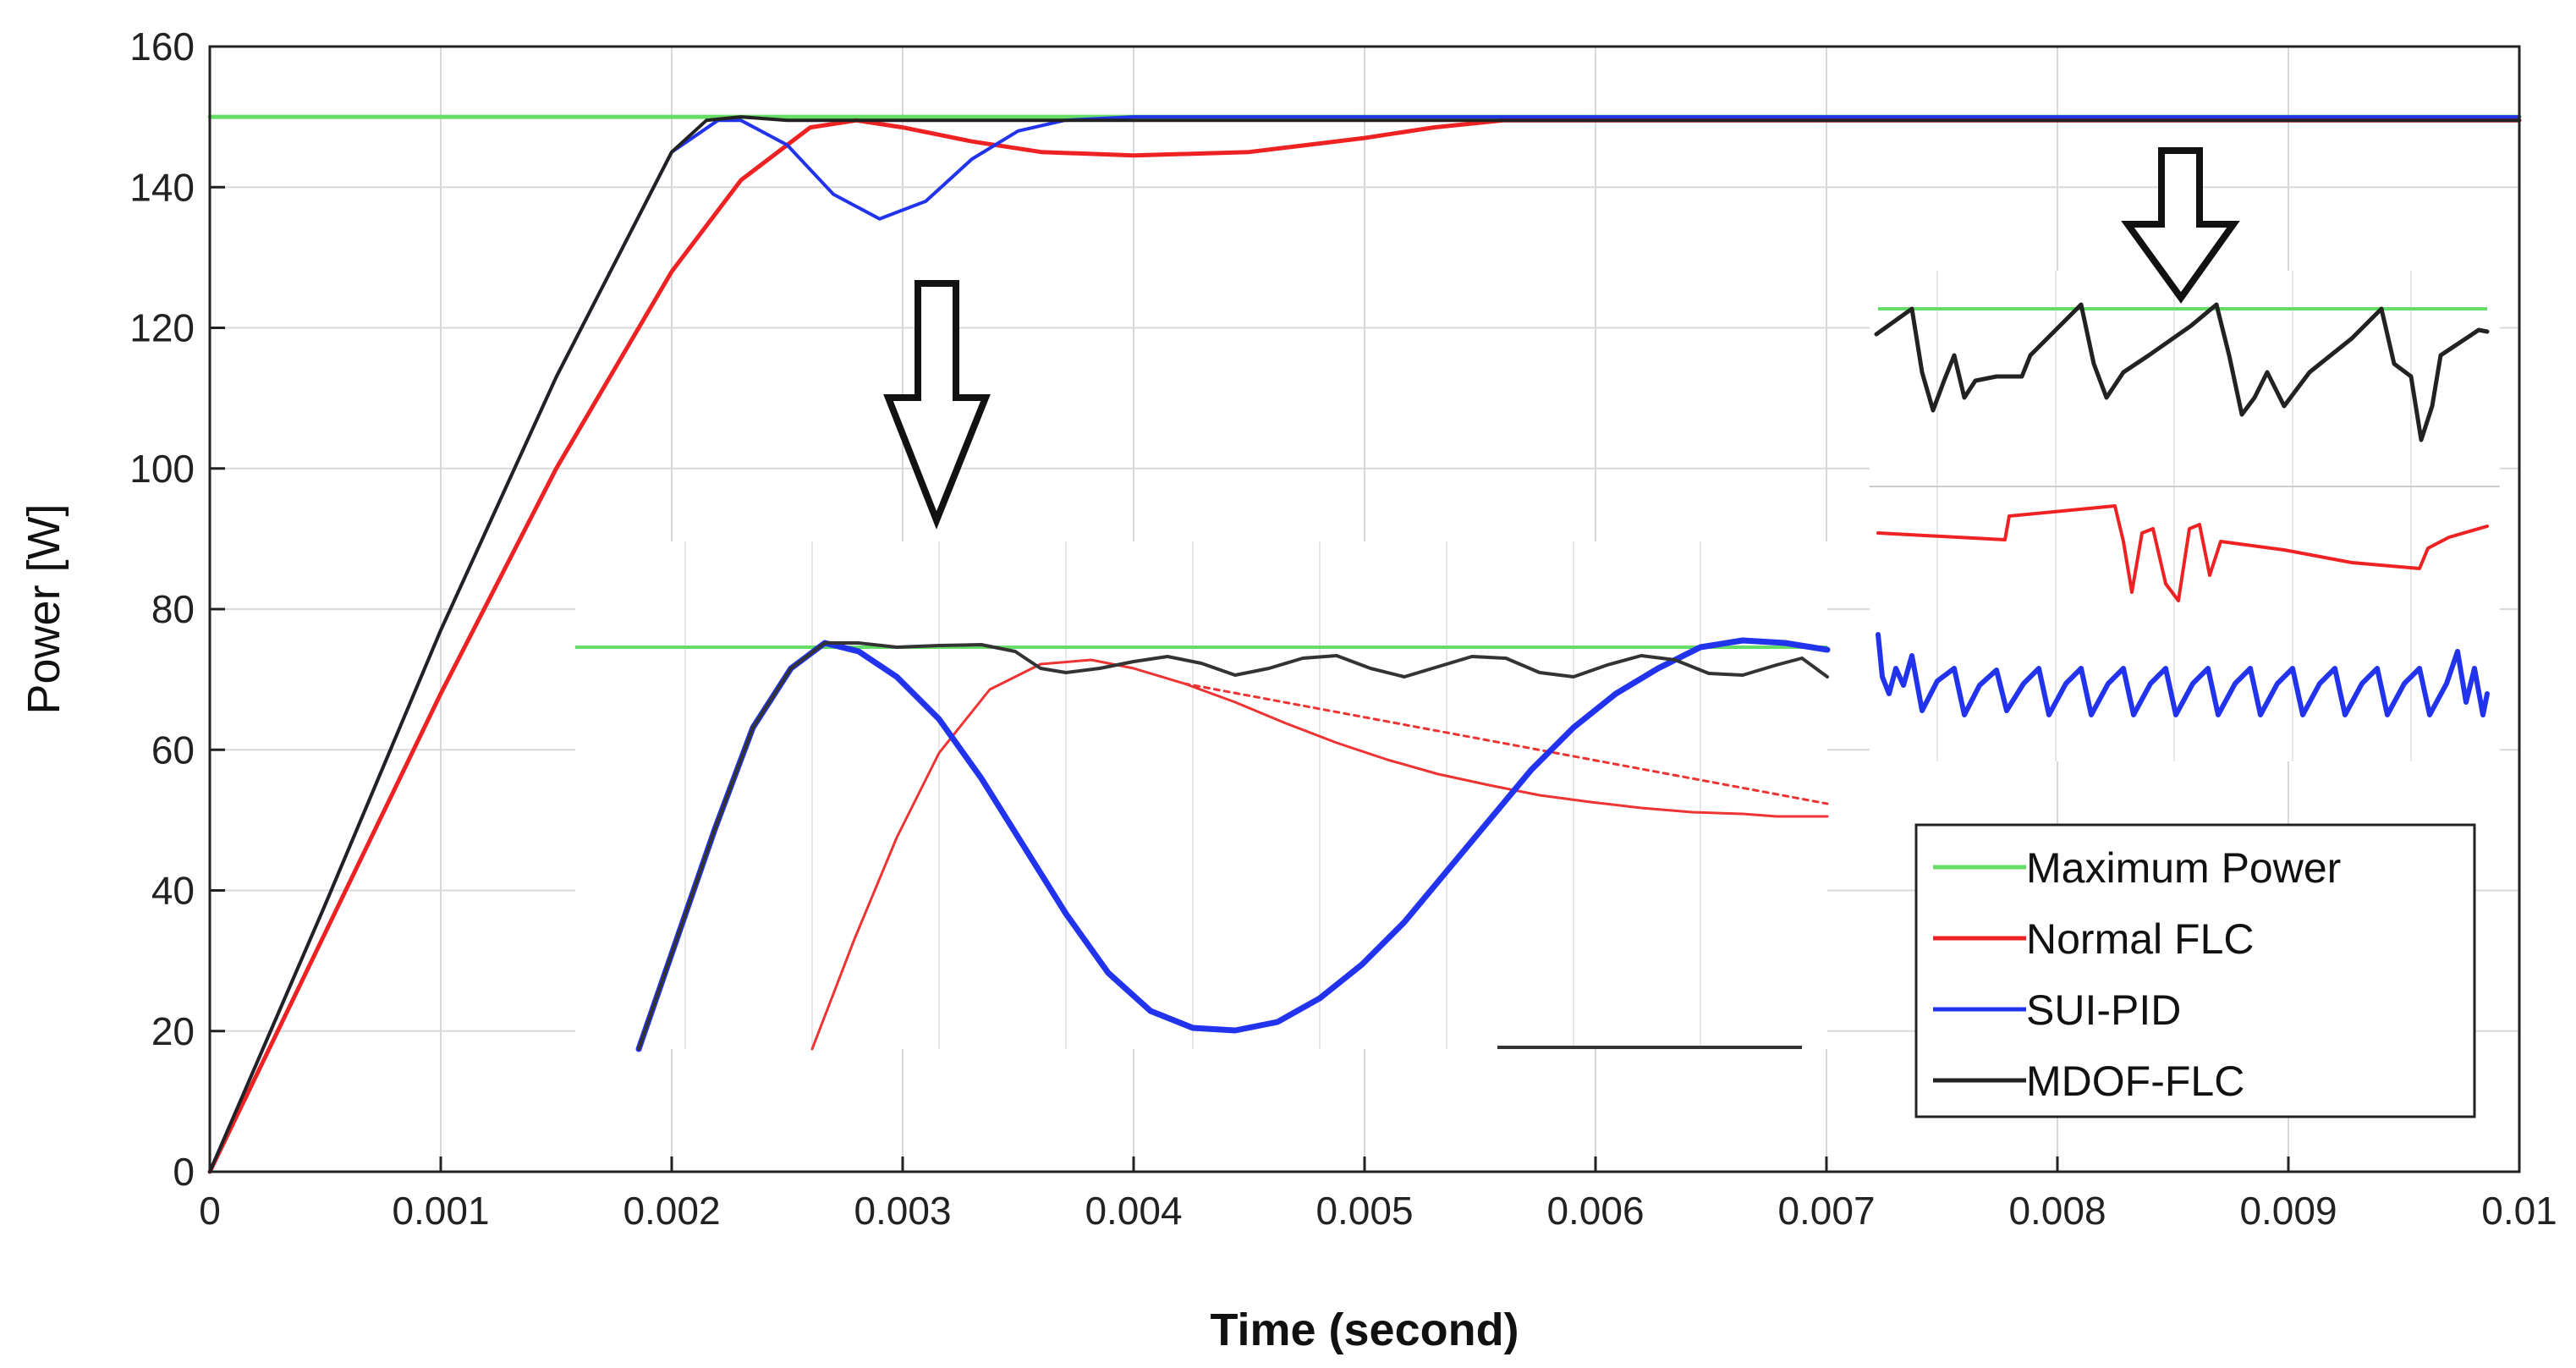 Image resolution: width=2576 pixels, height=1368 pixels. I want to click on x-tick-label: 0.009, so click(2288, 1211).